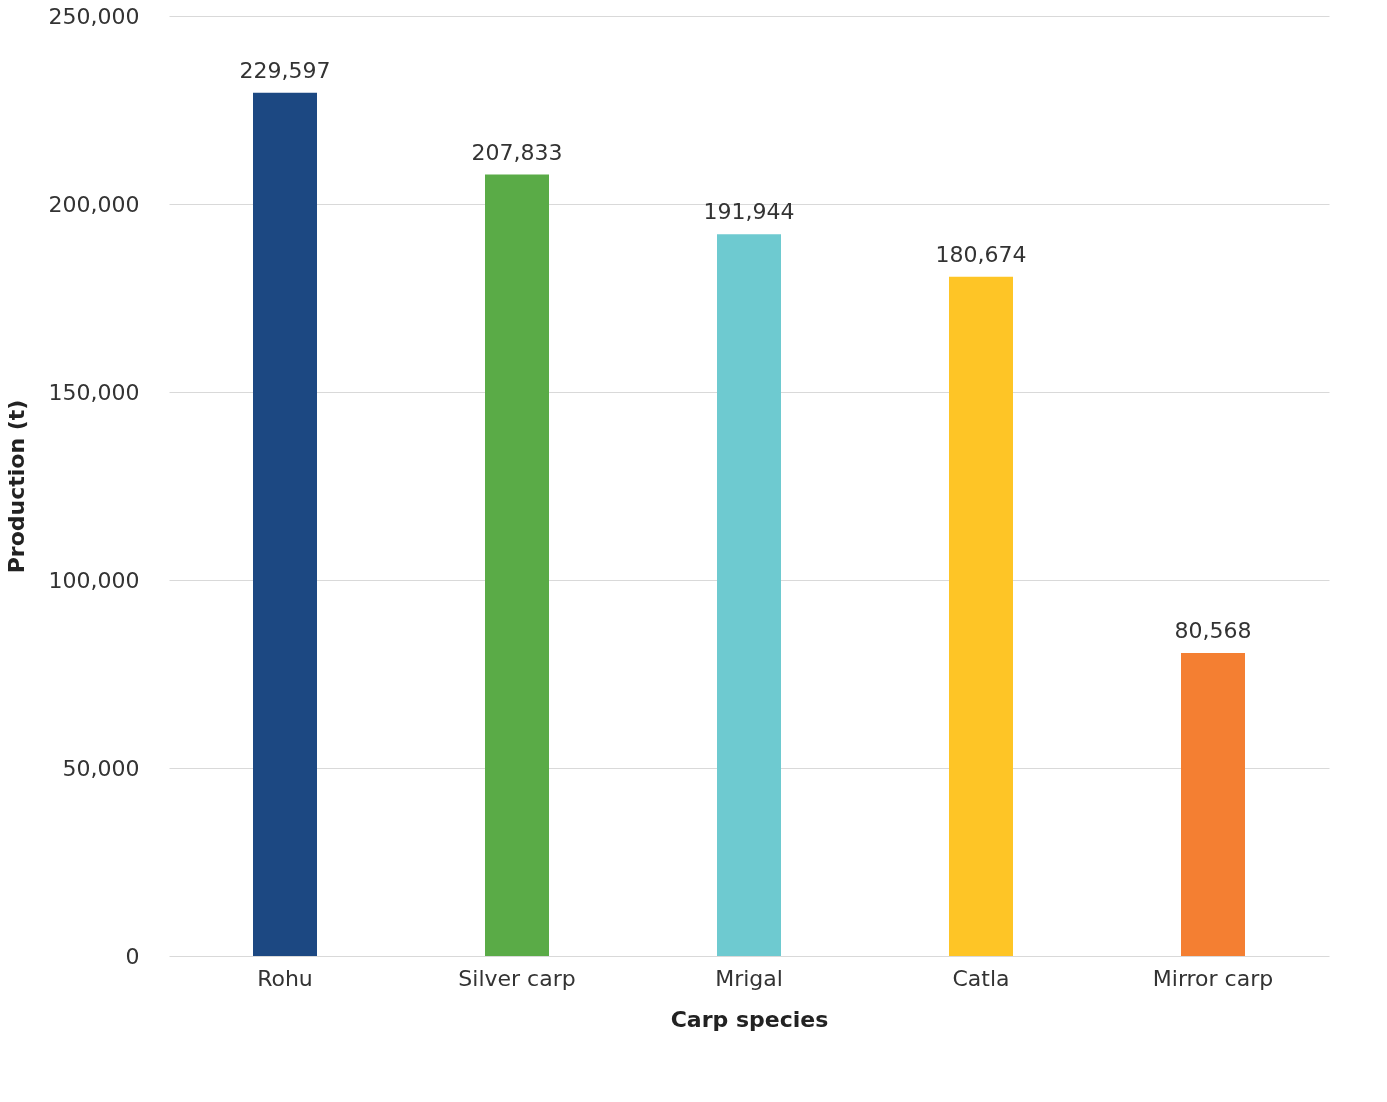 The width and height of the screenshot is (1387, 1102). I want to click on x-tick-label: Silver carp, so click(517, 978).